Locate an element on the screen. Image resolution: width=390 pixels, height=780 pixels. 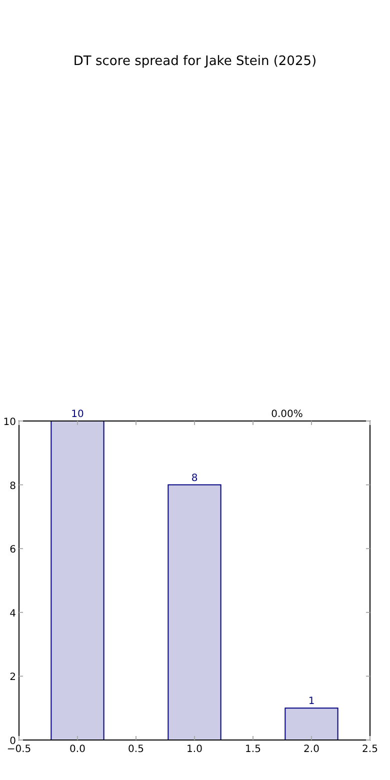
x-tick-label: 0.0 is located at coordinates (78, 749).